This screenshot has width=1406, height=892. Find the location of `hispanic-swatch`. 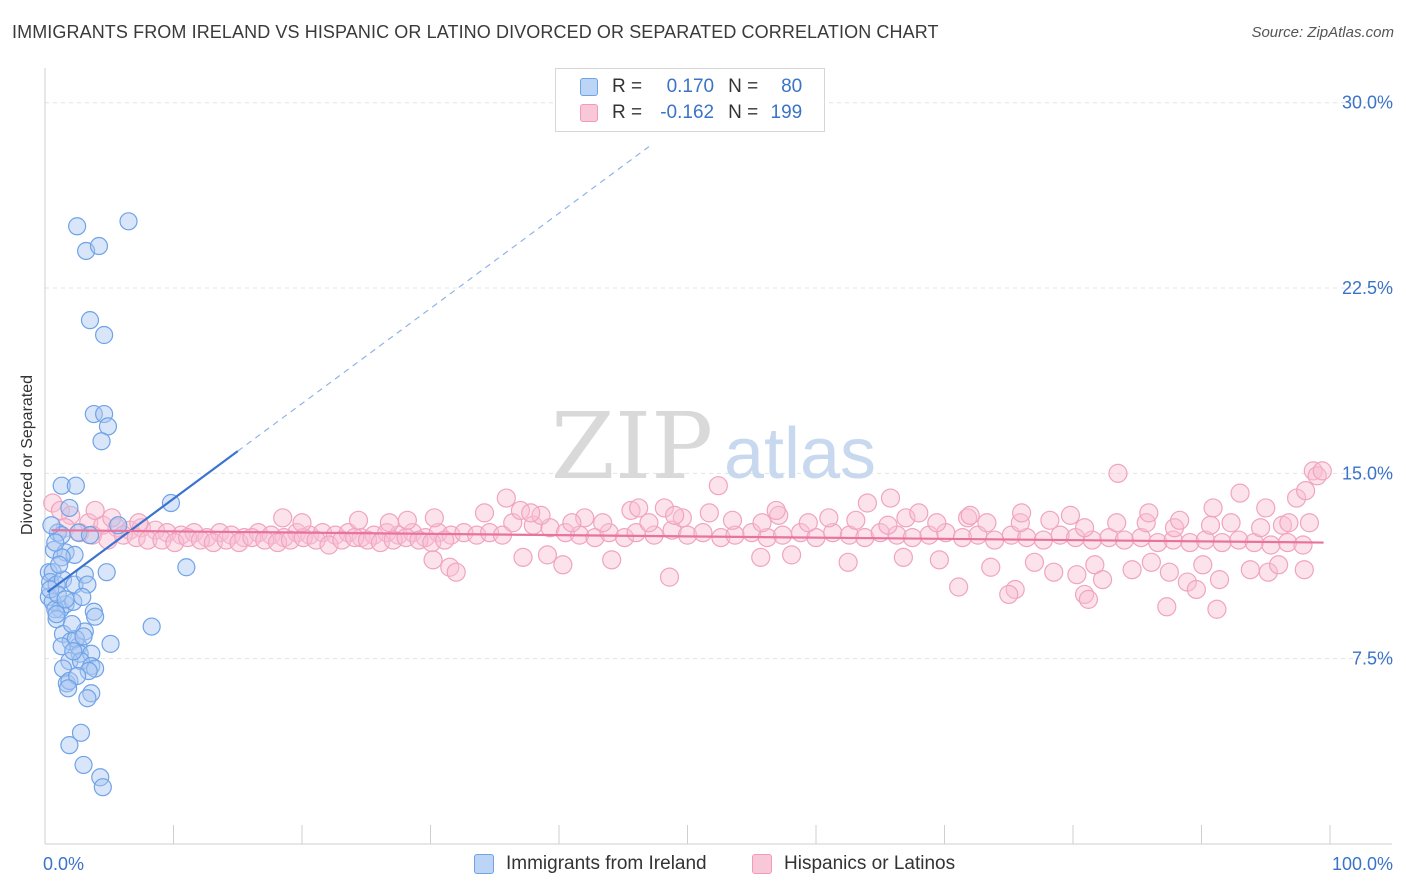

hispanic-swatch is located at coordinates (589, 113).